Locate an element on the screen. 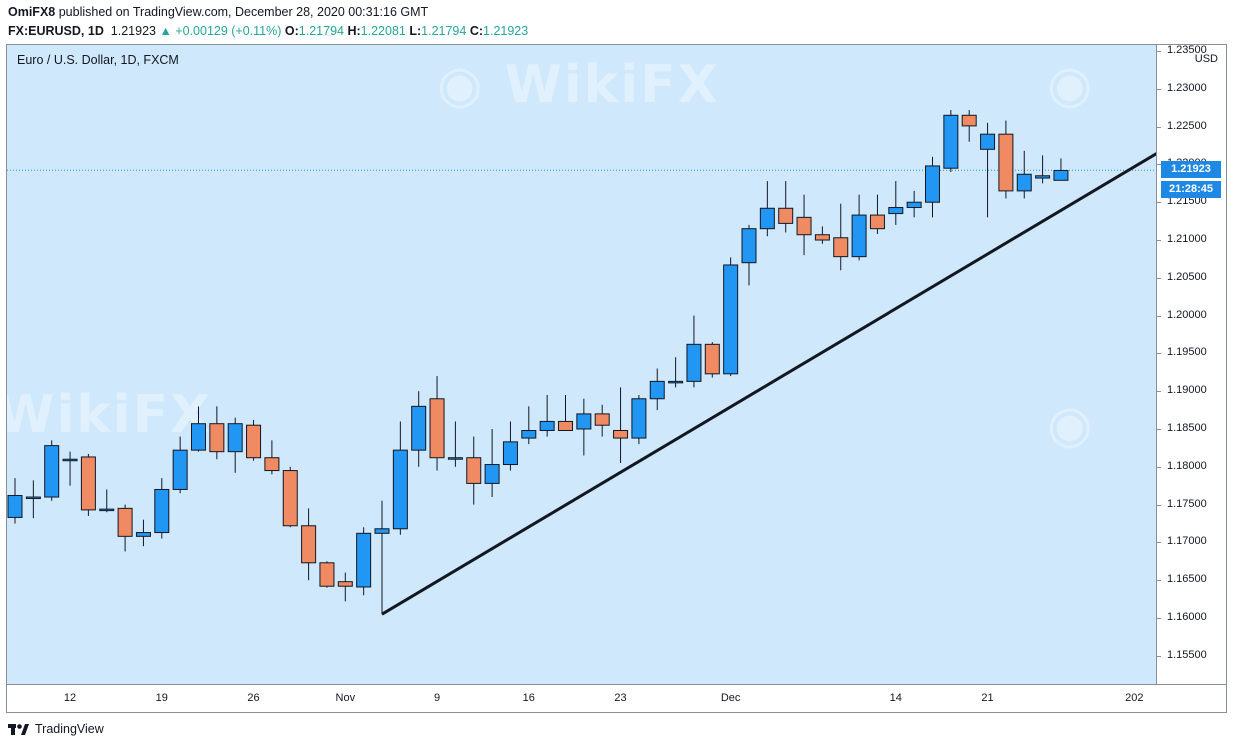  close-value: 1.21923 is located at coordinates (506, 31).